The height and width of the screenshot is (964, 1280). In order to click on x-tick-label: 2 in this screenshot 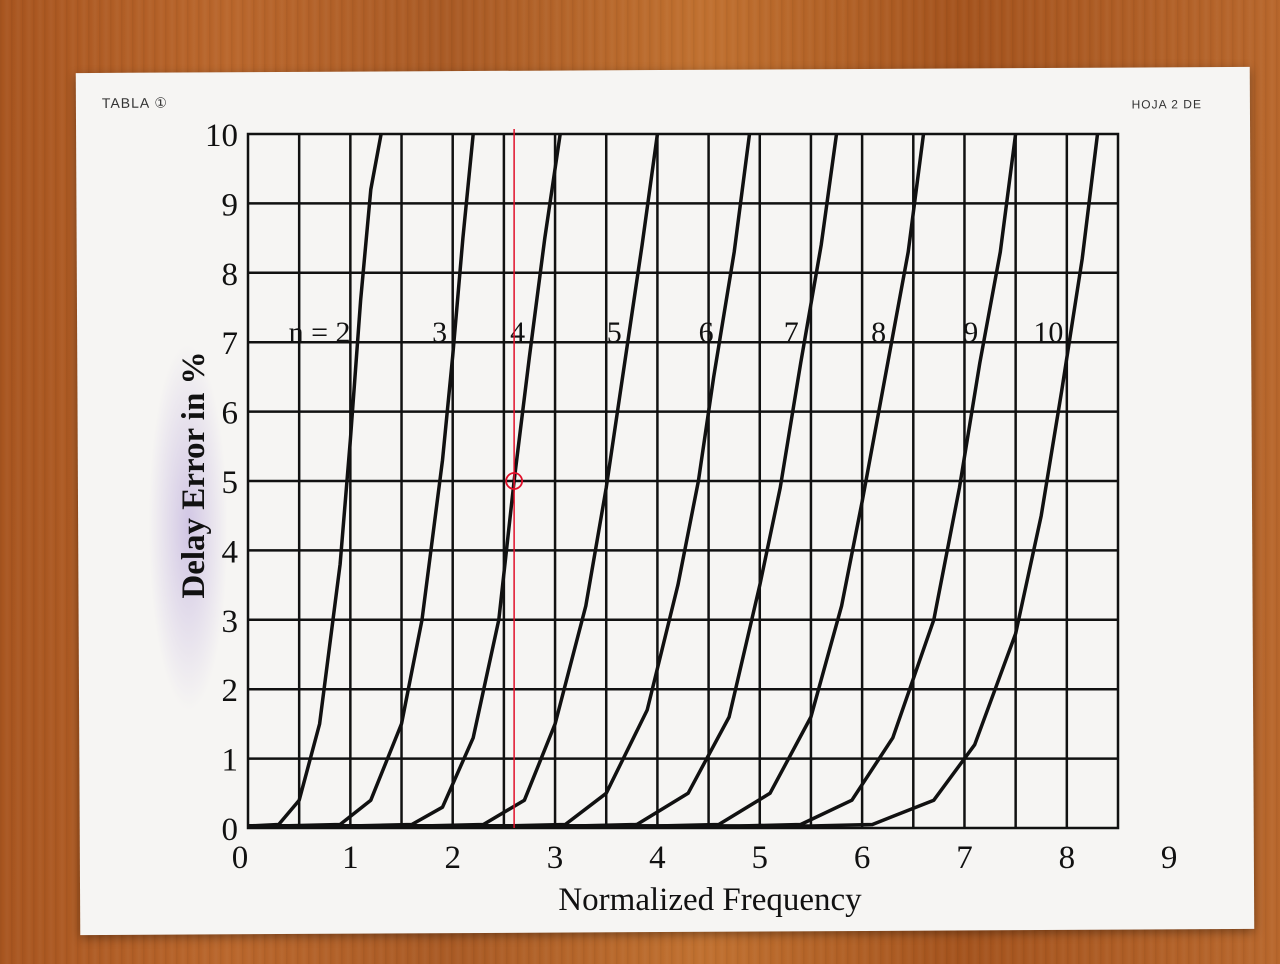, I will do `click(452, 858)`.